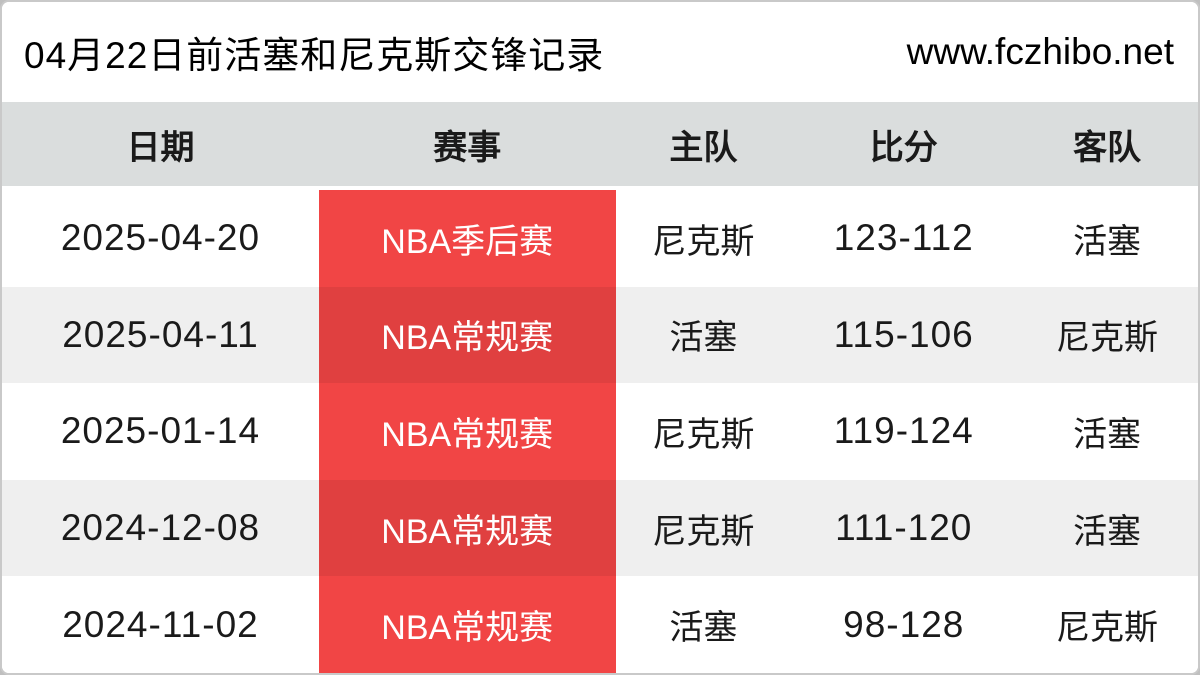  Describe the element at coordinates (160, 431) in the screenshot. I see `match-date: 2025-01-14` at that location.